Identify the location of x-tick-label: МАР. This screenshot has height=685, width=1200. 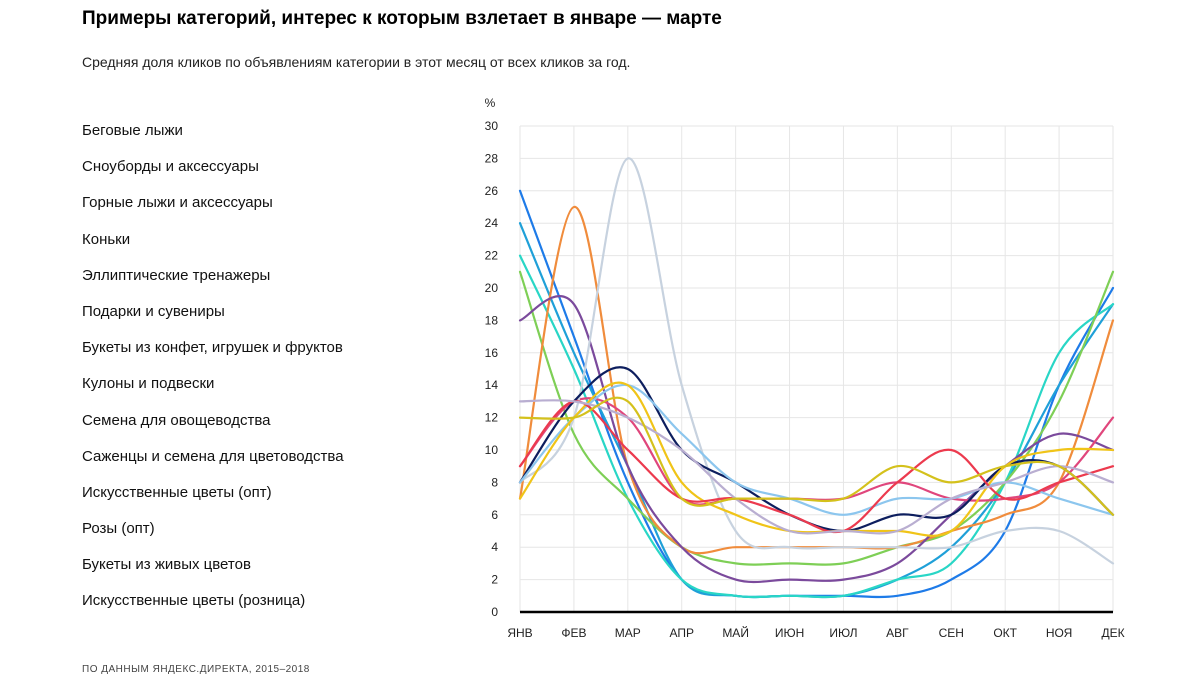
(628, 633).